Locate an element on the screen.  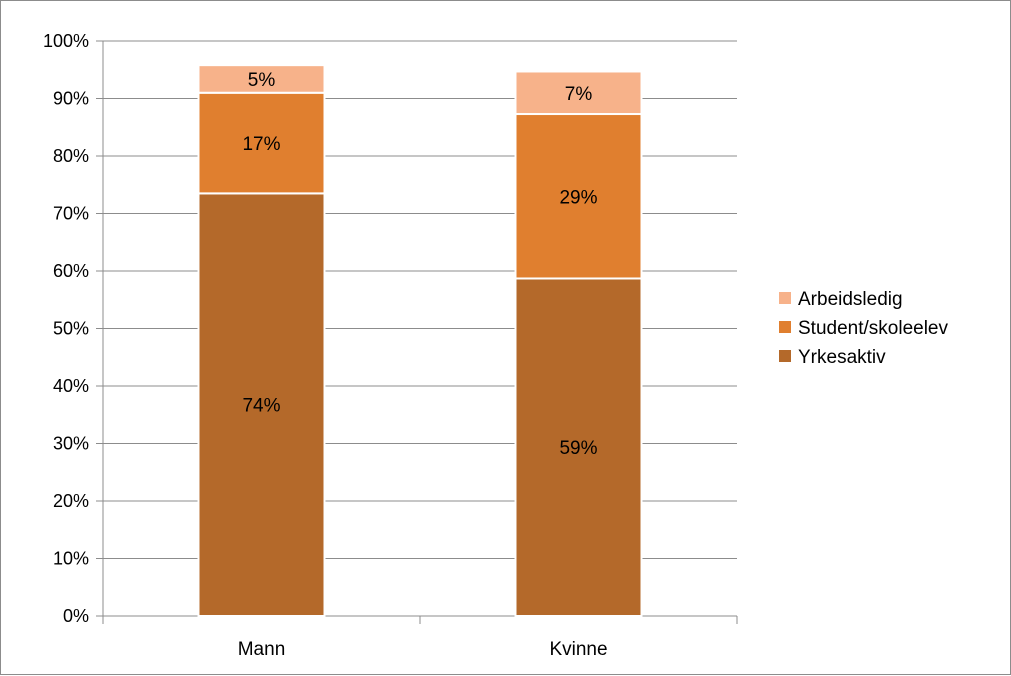
data-label: 7% is located at coordinates (579, 94).